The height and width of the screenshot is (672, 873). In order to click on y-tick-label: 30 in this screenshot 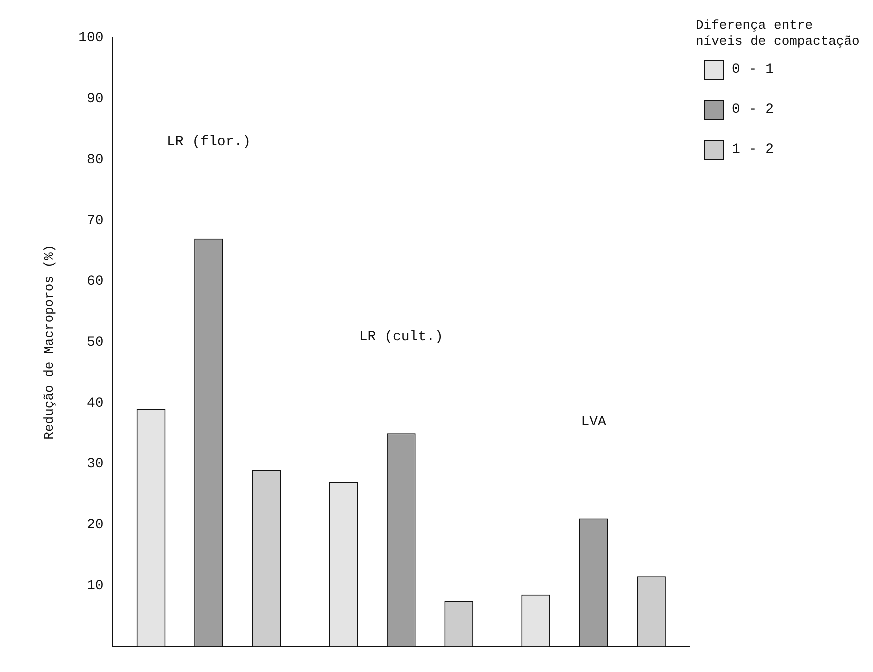, I will do `click(95, 464)`.